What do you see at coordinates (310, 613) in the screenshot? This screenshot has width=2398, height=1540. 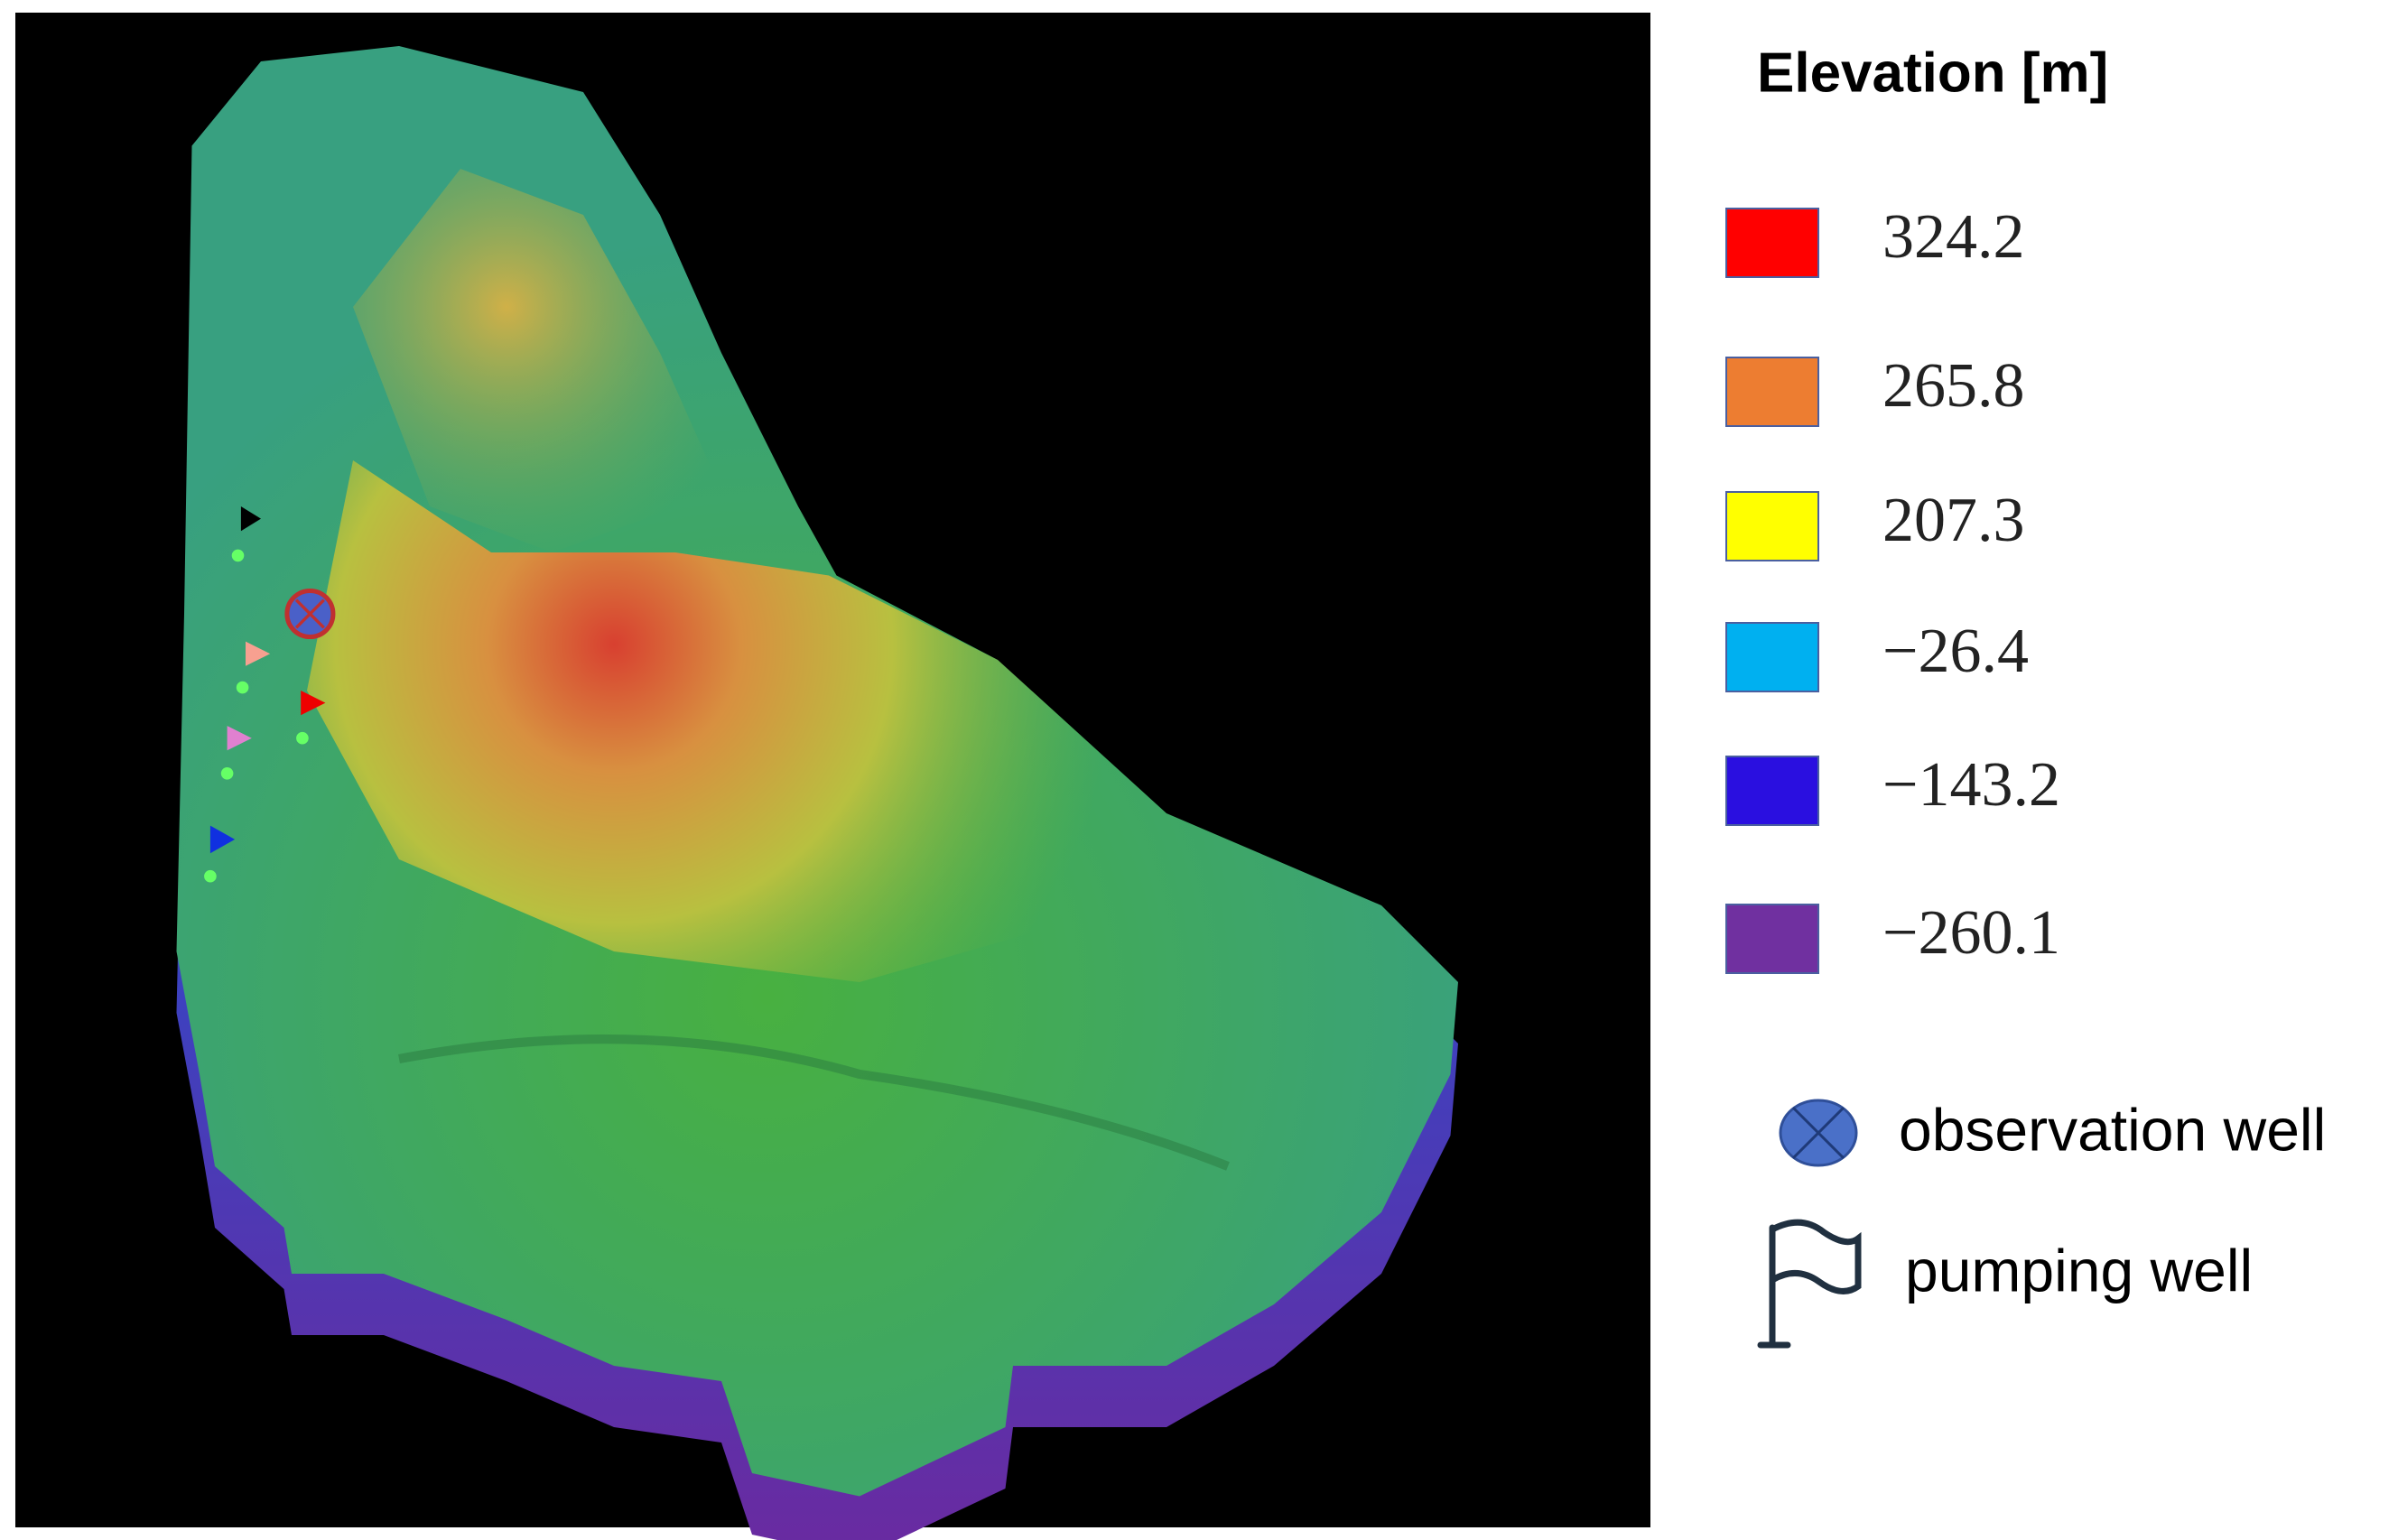 I see `observation-well-cross` at bounding box center [310, 613].